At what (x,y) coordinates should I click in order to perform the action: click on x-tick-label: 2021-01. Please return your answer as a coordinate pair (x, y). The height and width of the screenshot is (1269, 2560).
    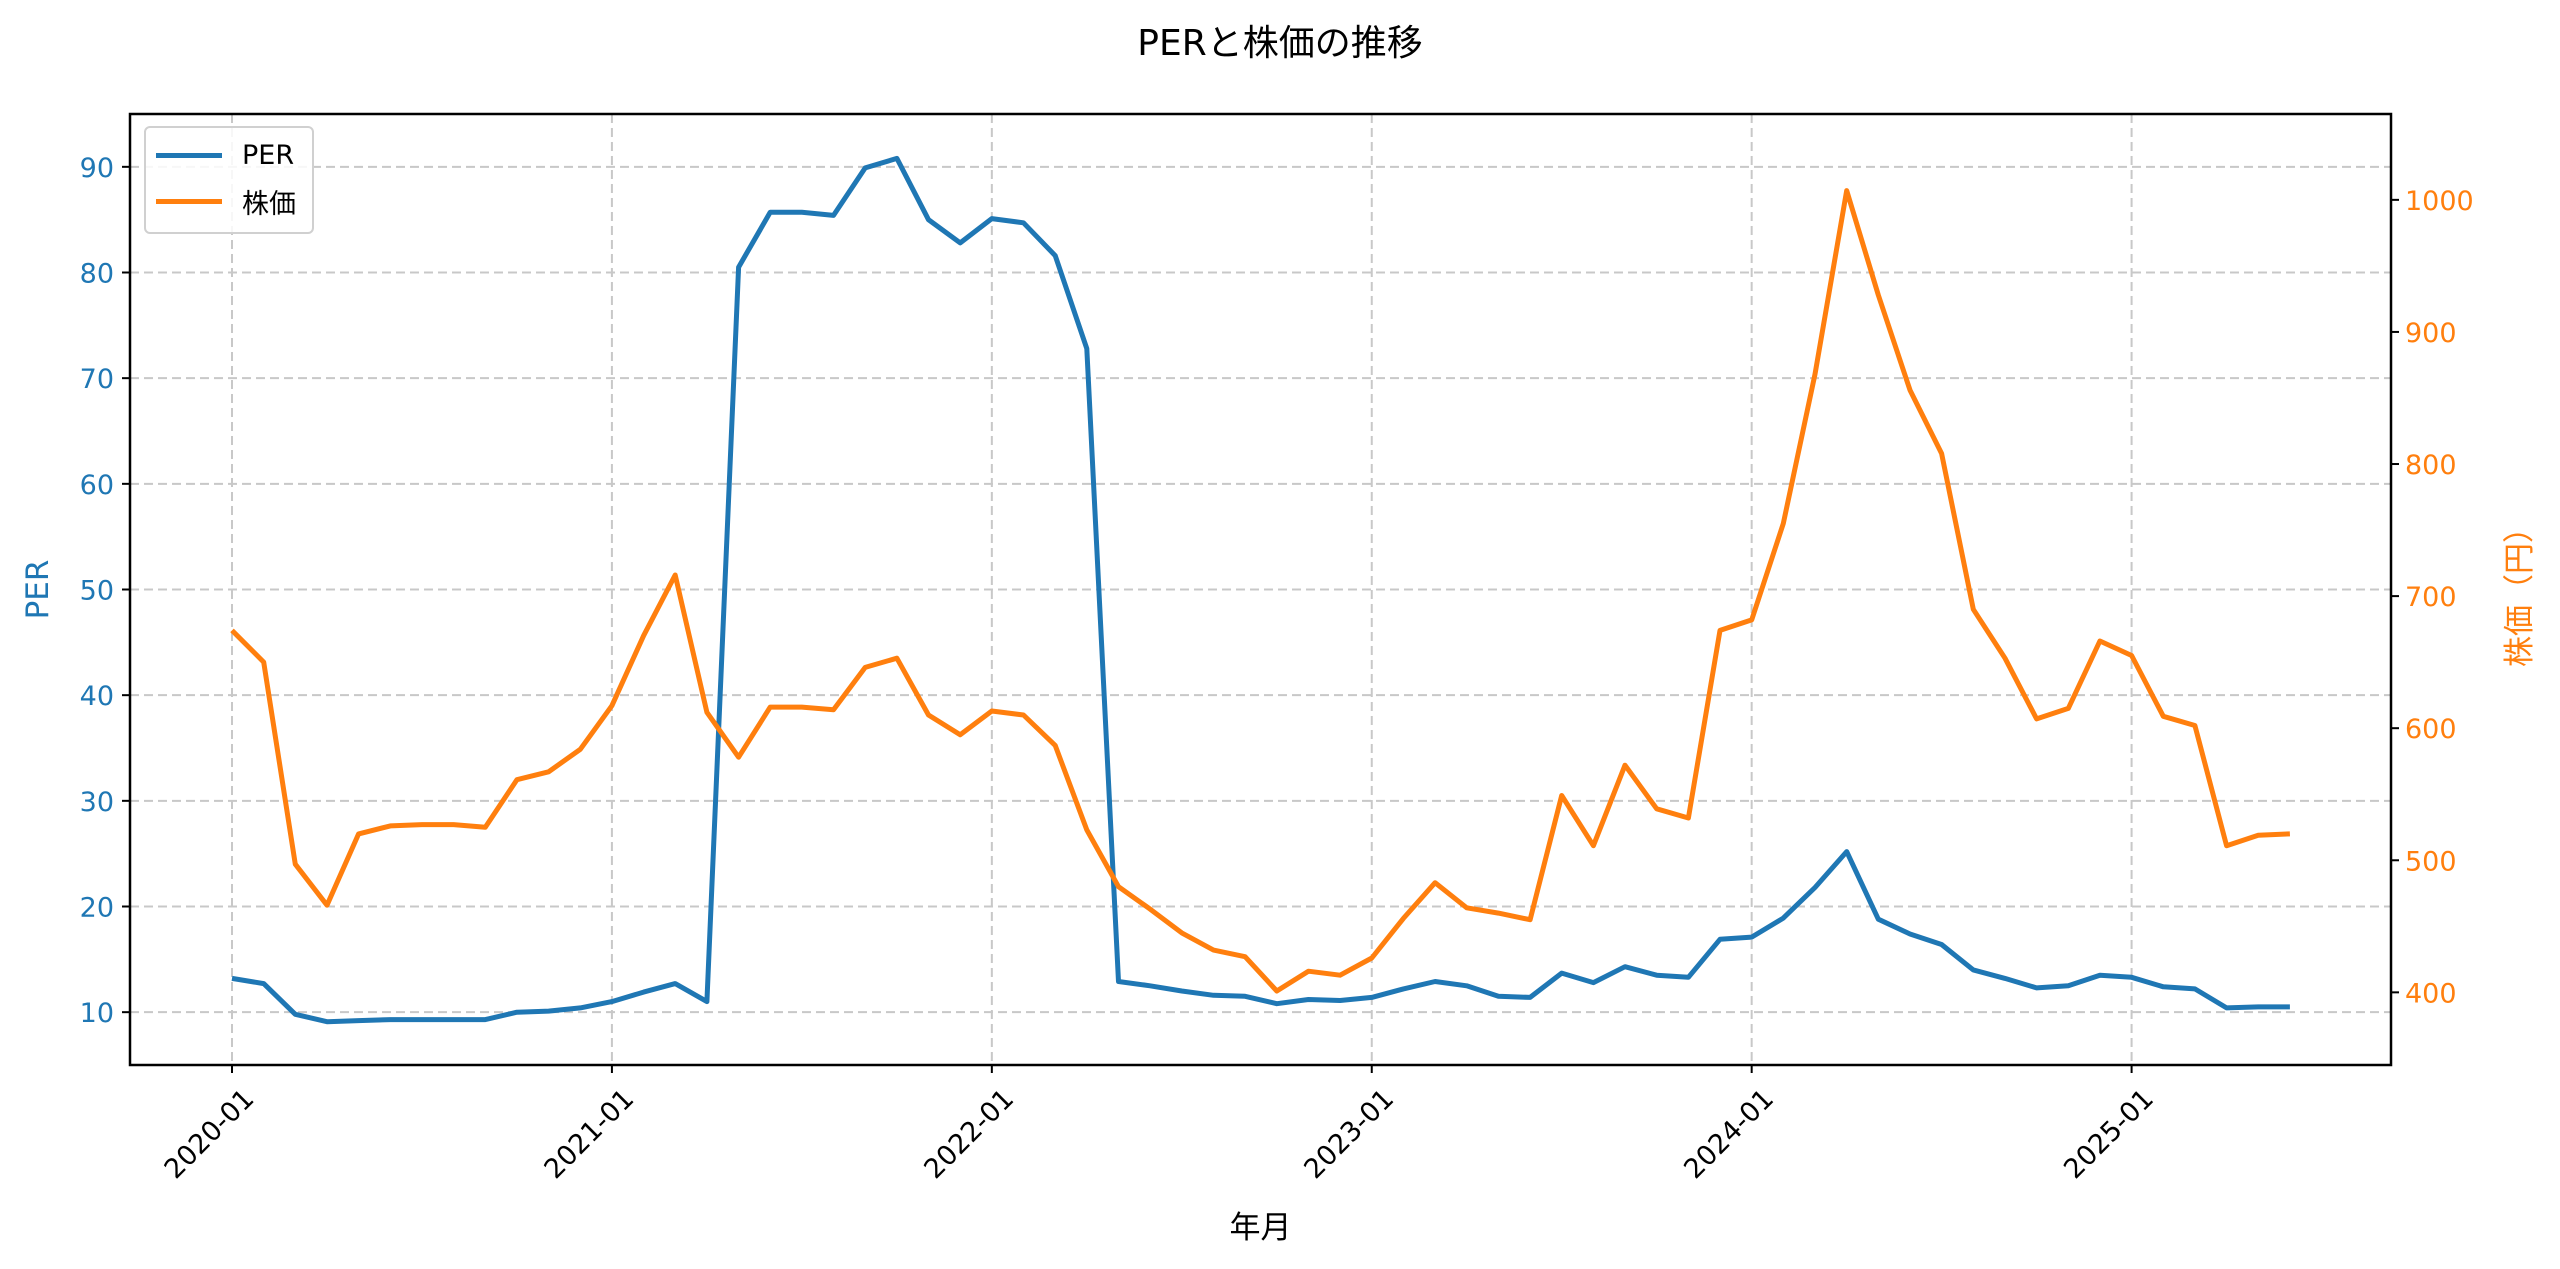
    Looking at the image, I should click on (590, 1134).